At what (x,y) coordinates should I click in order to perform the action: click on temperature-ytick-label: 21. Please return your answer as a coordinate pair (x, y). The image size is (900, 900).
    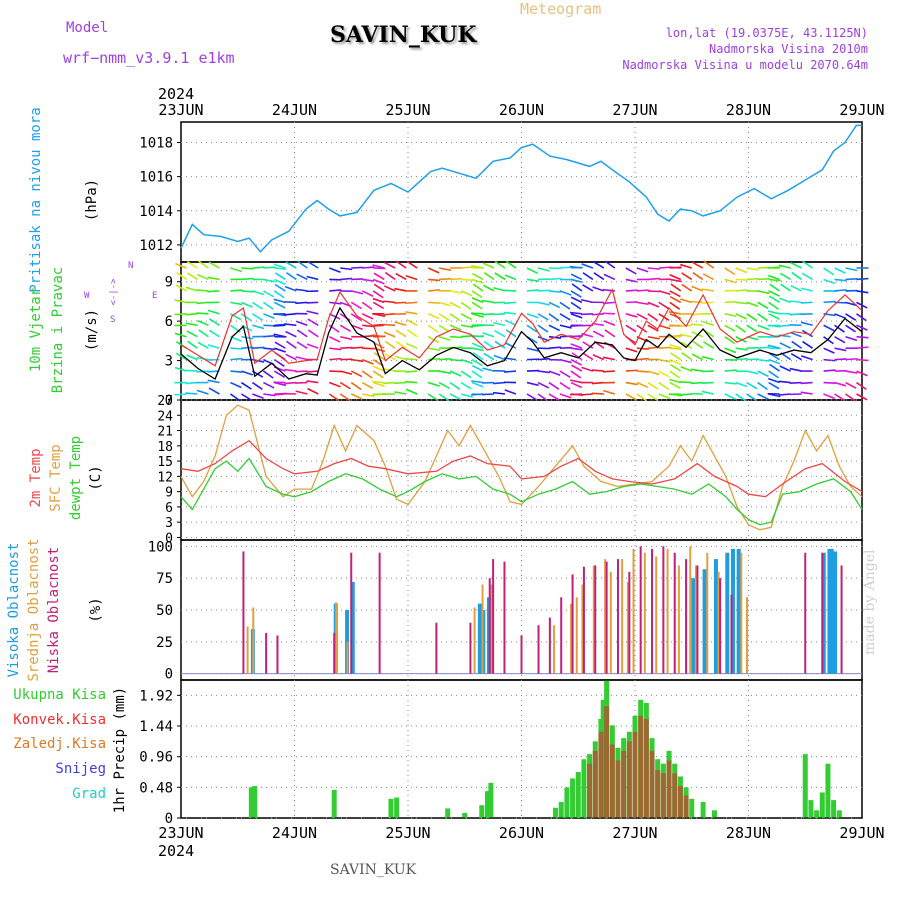
    Looking at the image, I should click on (165, 432).